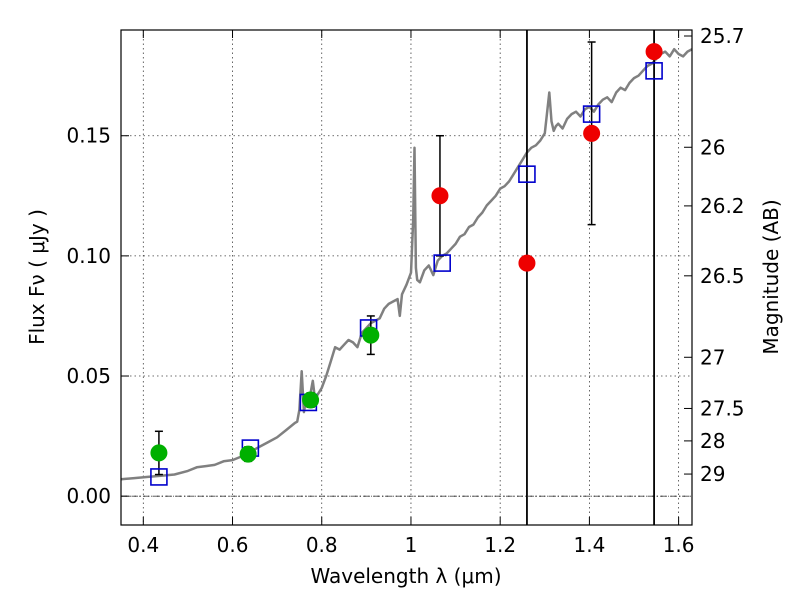  What do you see at coordinates (500, 545) in the screenshot?
I see `x-tick-label: 1.2` at bounding box center [500, 545].